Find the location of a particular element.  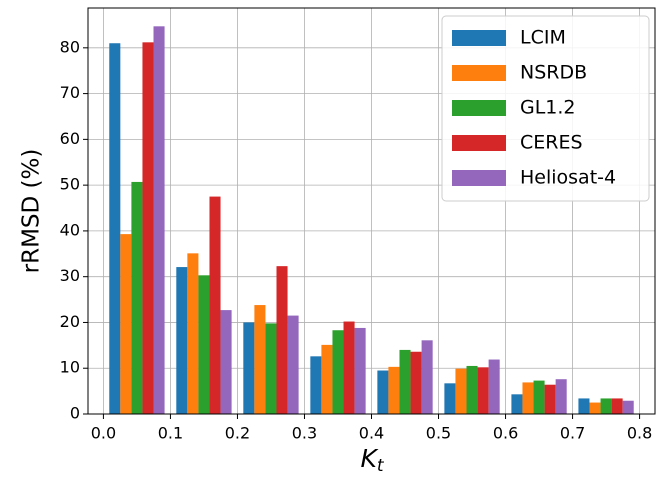

x-tick-label: 0.6 is located at coordinates (505, 433).